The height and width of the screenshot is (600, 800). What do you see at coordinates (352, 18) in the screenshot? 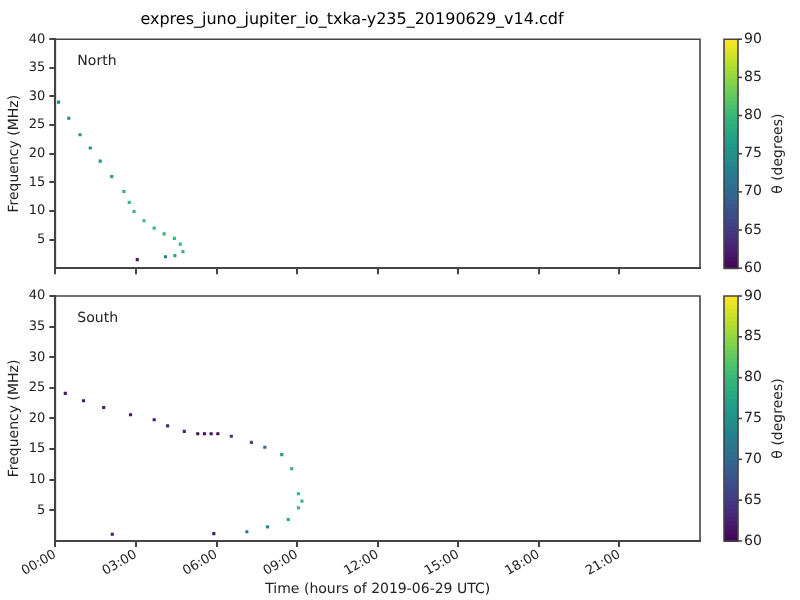
I see `chart-title: expres_juno_jupiter_io_txka-y235_20190629_v14.cdf` at bounding box center [352, 18].